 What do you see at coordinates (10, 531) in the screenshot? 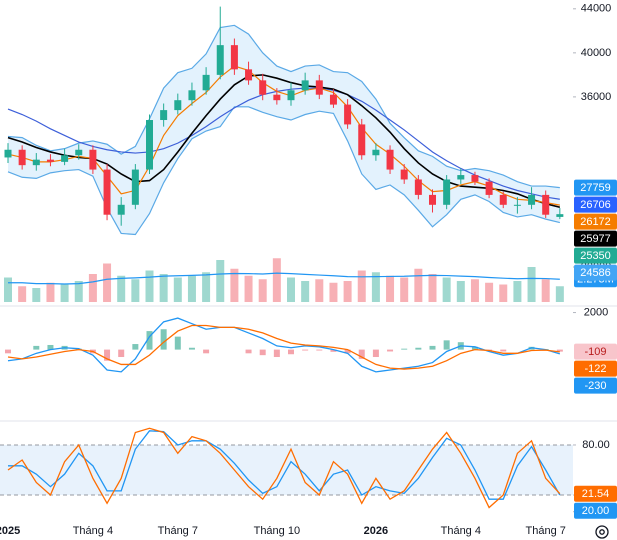
I see `x-tick-label: 2025` at bounding box center [10, 531].